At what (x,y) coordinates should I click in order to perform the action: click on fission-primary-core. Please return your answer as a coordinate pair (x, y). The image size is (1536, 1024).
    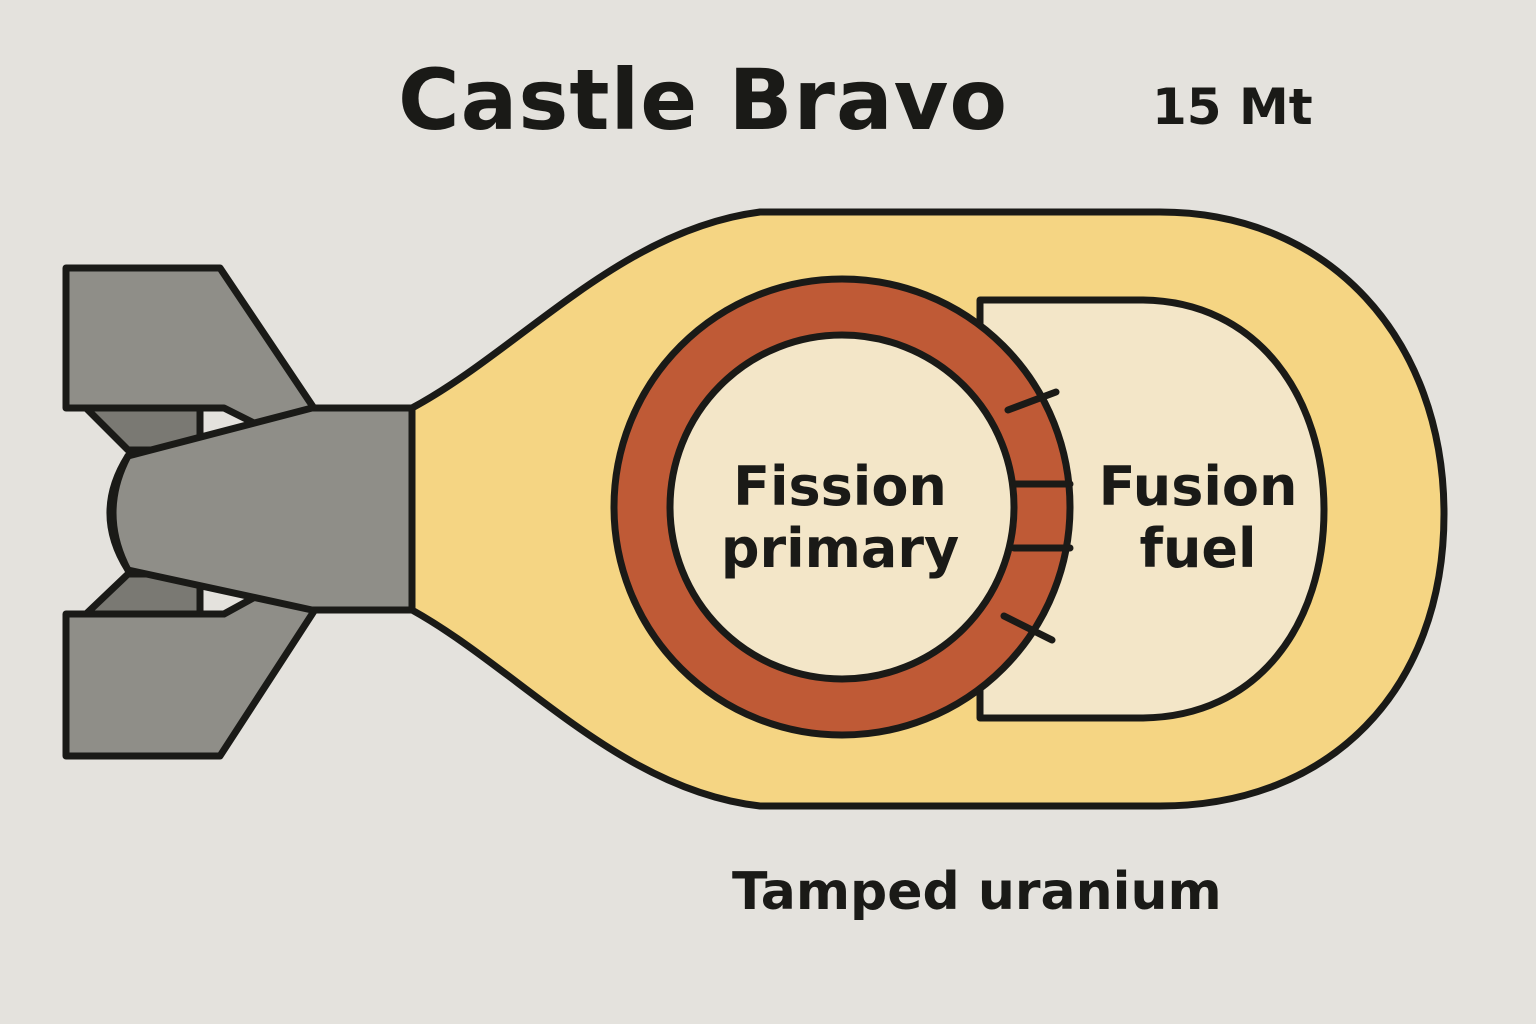
    Looking at the image, I should click on (842, 507).